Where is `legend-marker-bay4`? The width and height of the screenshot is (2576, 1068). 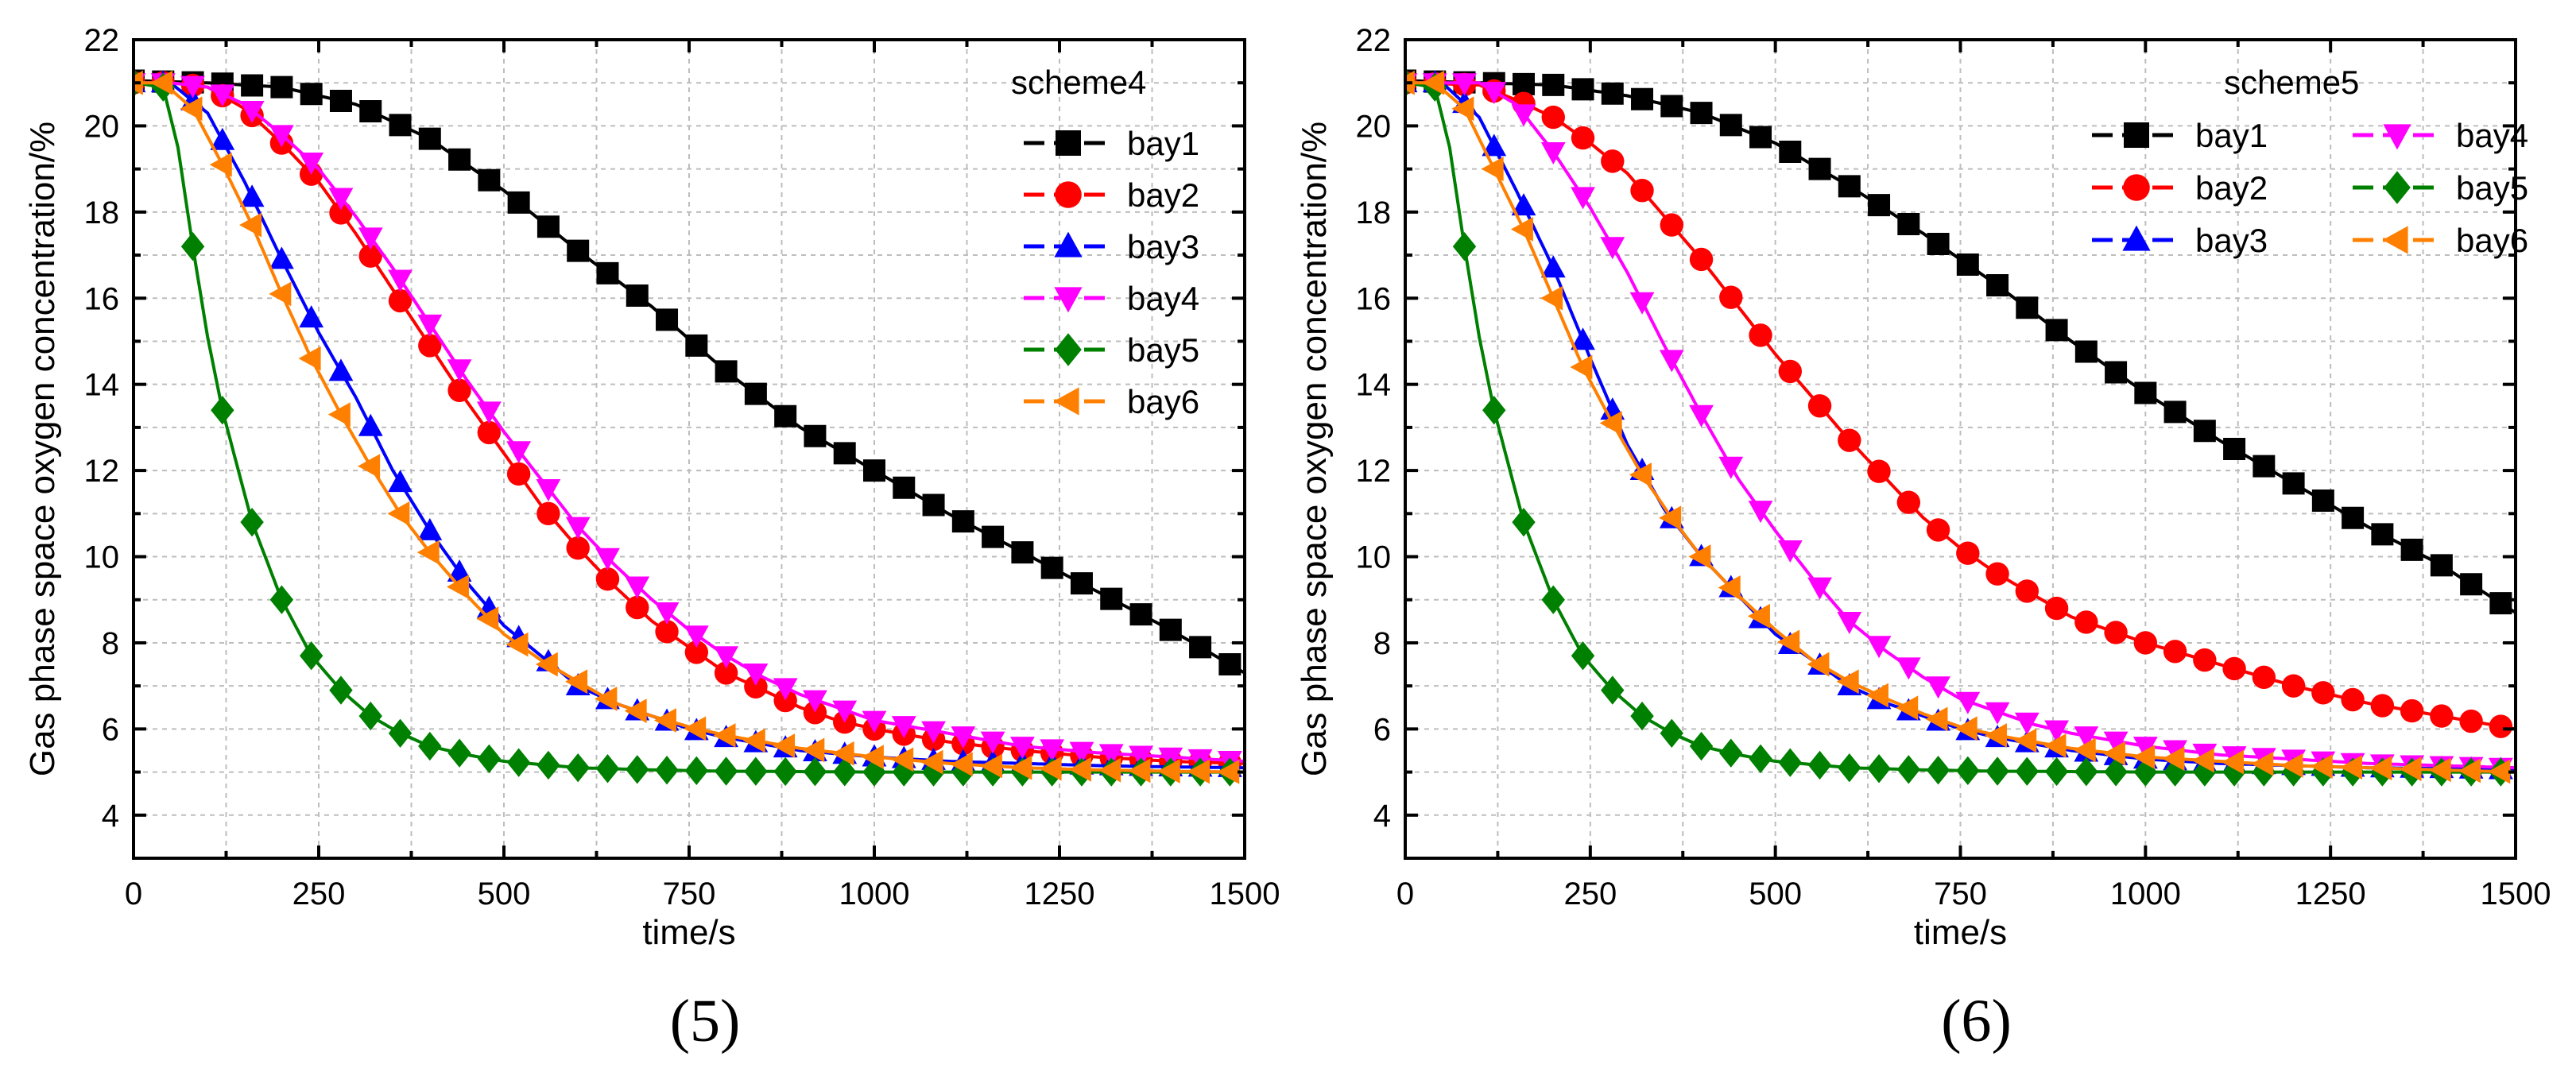 legend-marker-bay4 is located at coordinates (1068, 300).